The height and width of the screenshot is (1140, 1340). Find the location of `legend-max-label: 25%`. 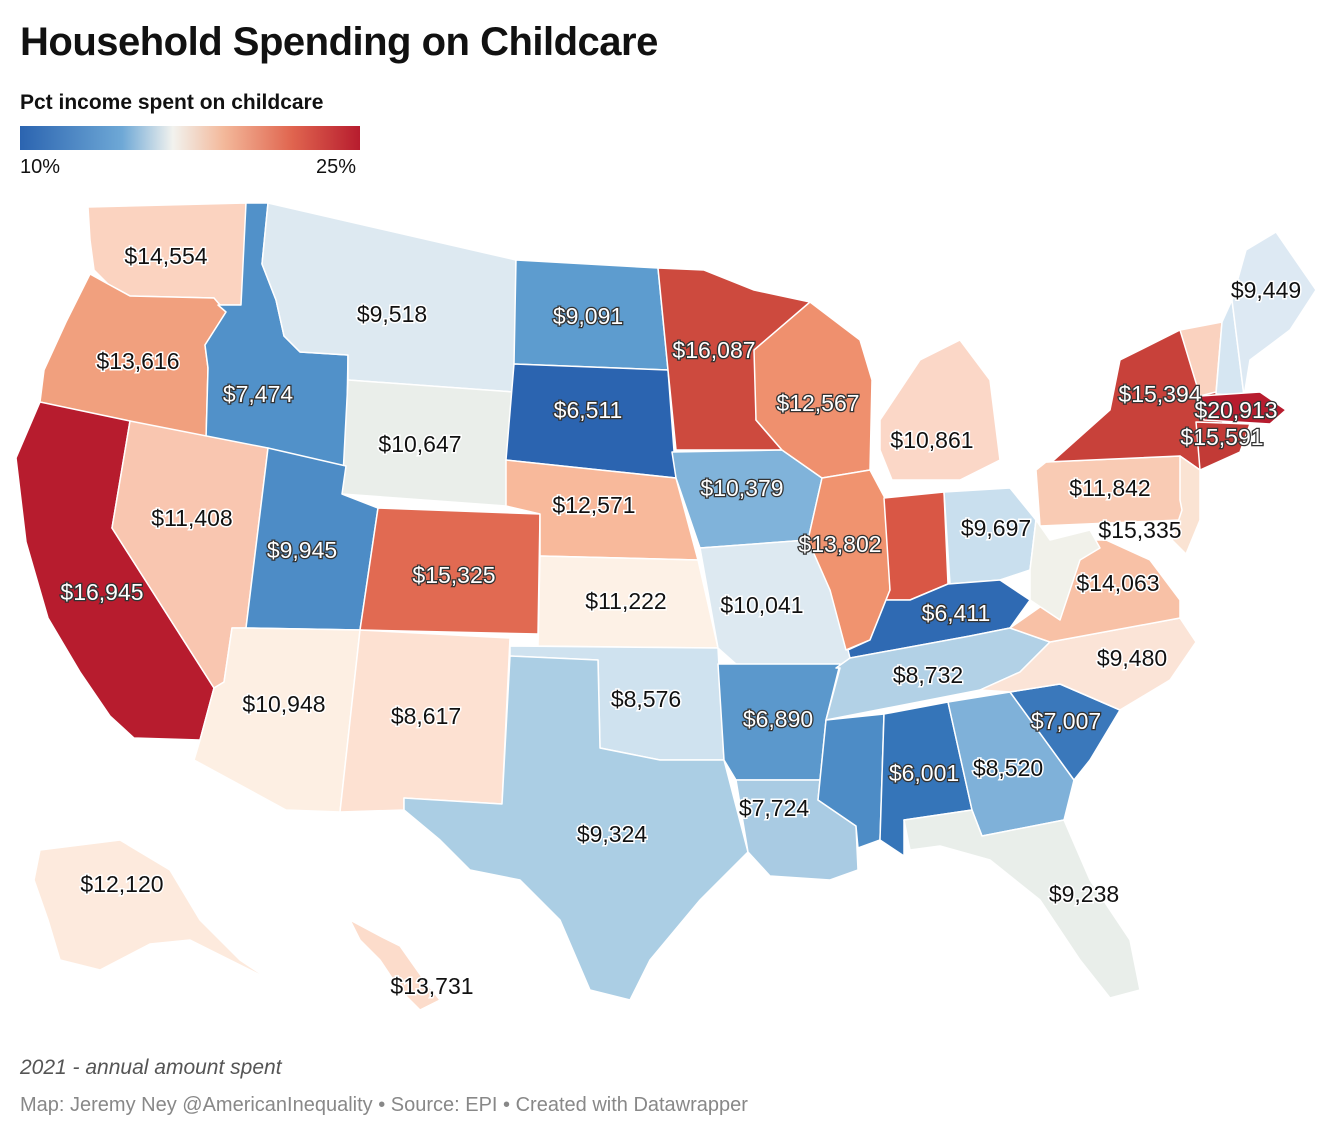

legend-max-label: 25% is located at coordinates (336, 167).